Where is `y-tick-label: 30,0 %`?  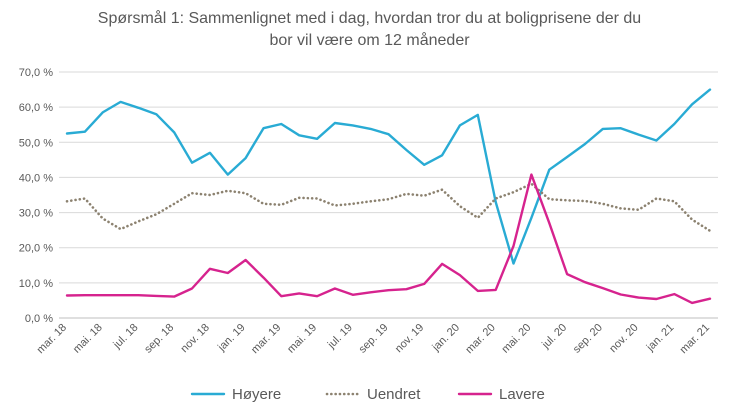 y-tick-label: 30,0 % is located at coordinates (36, 214).